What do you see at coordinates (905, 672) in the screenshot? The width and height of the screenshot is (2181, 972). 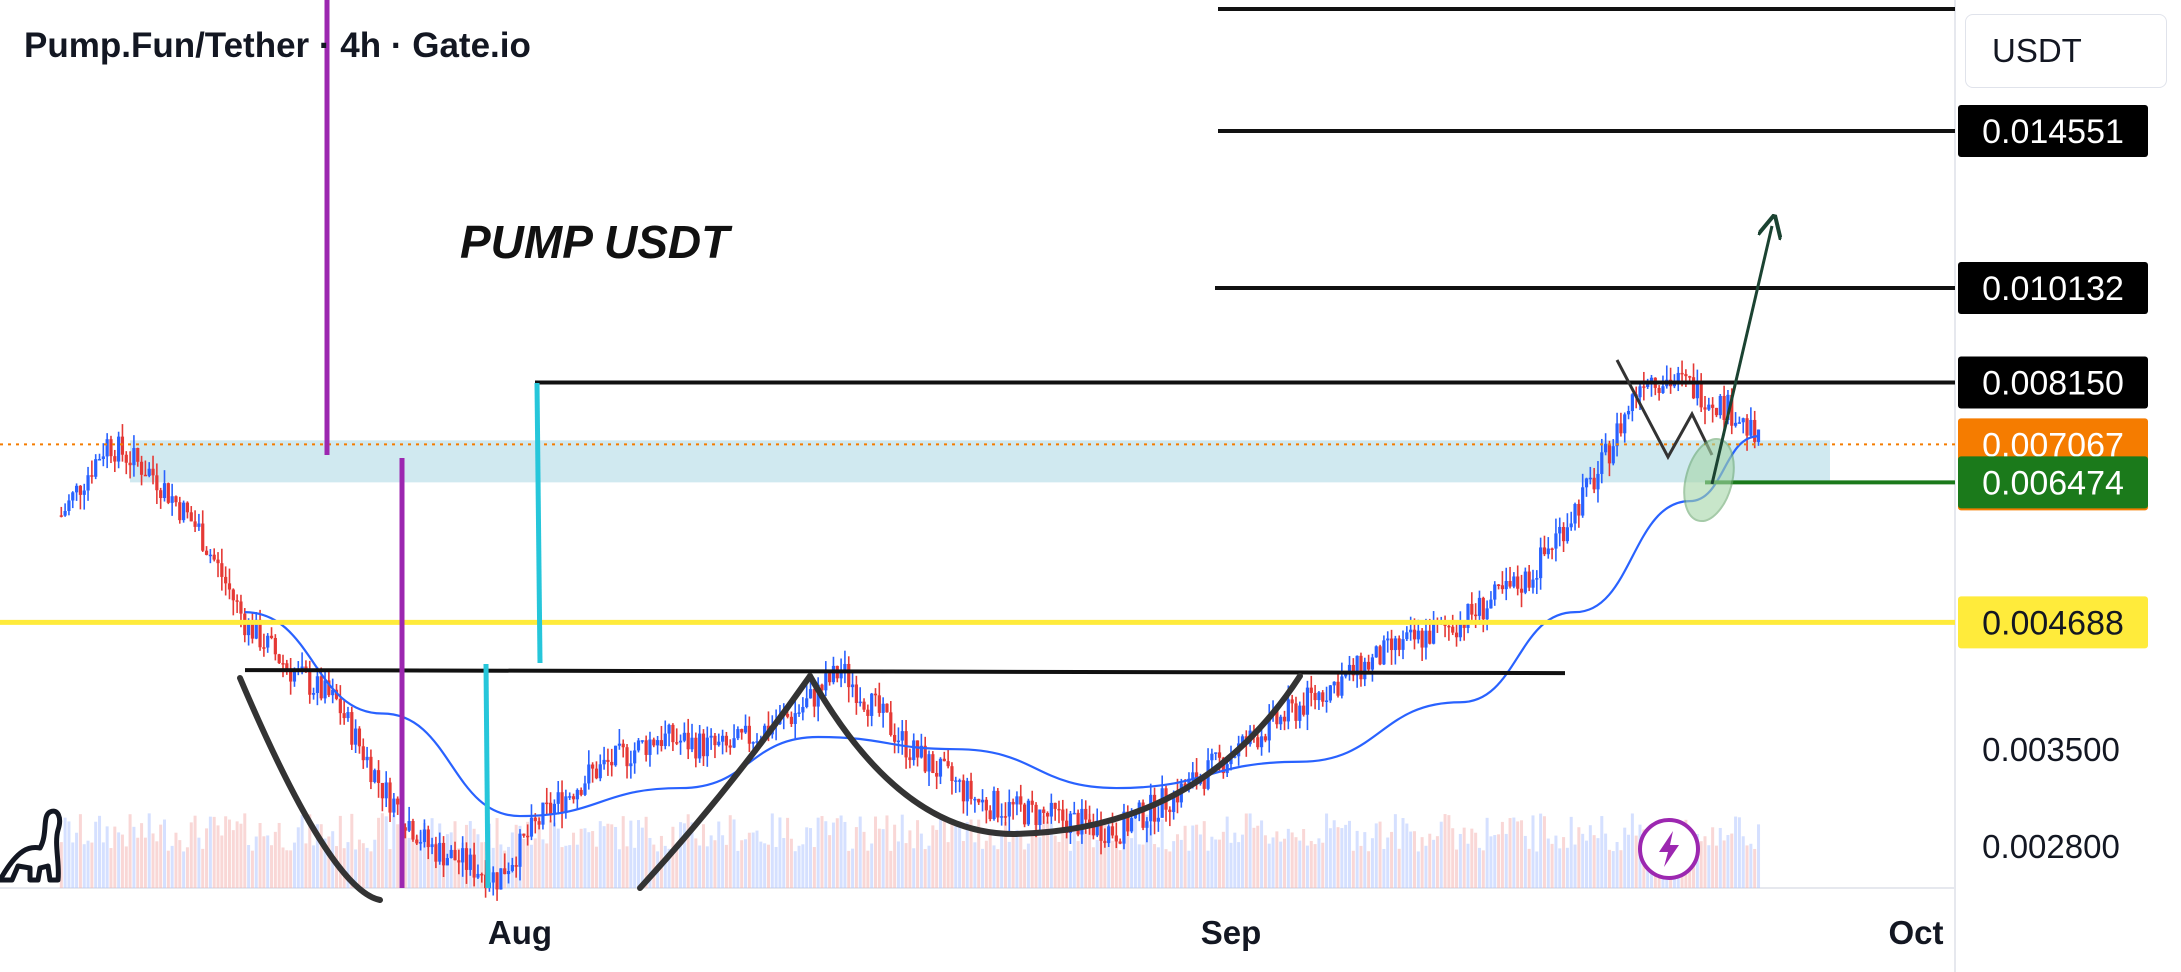 I see `neckline-line` at bounding box center [905, 672].